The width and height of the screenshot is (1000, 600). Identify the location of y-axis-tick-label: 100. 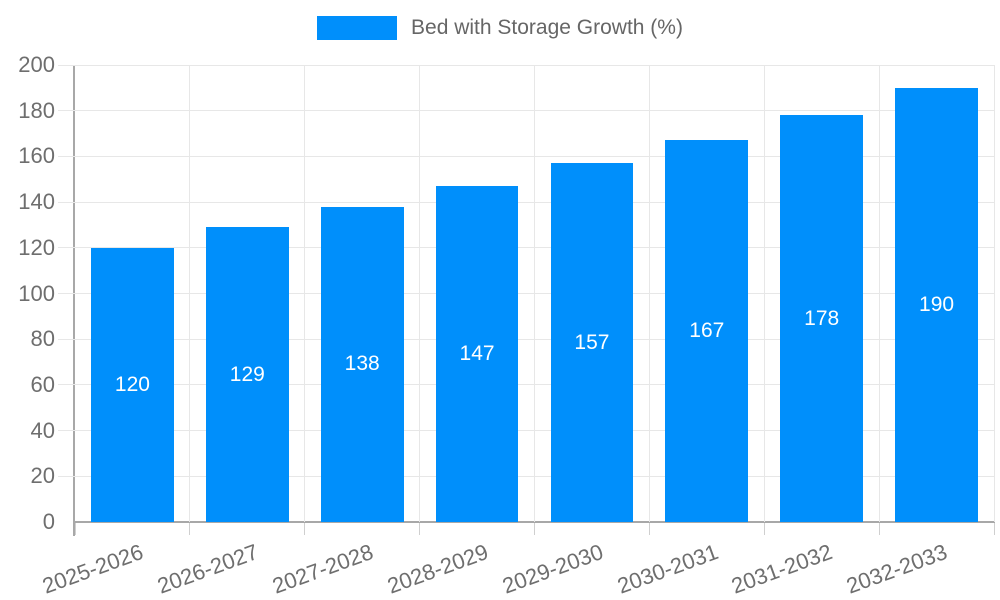
(36, 293).